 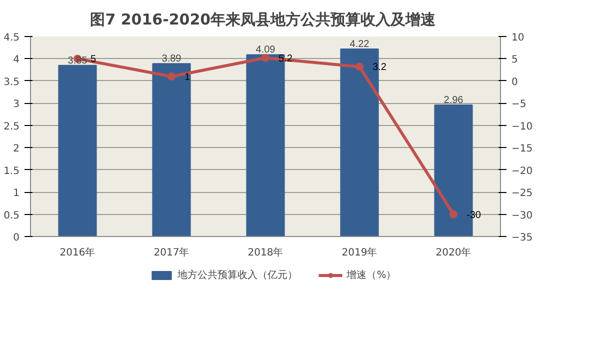 What do you see at coordinates (12, 38) in the screenshot?
I see `y-tick-label: 4.5` at bounding box center [12, 38].